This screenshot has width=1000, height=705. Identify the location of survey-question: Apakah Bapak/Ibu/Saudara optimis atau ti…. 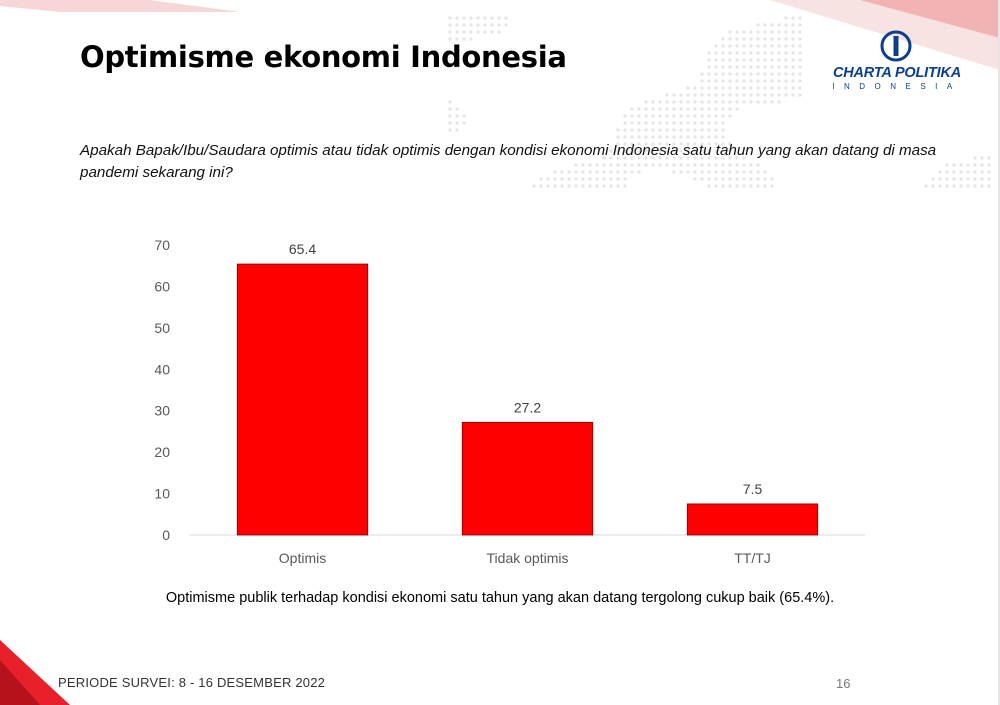
(508, 161).